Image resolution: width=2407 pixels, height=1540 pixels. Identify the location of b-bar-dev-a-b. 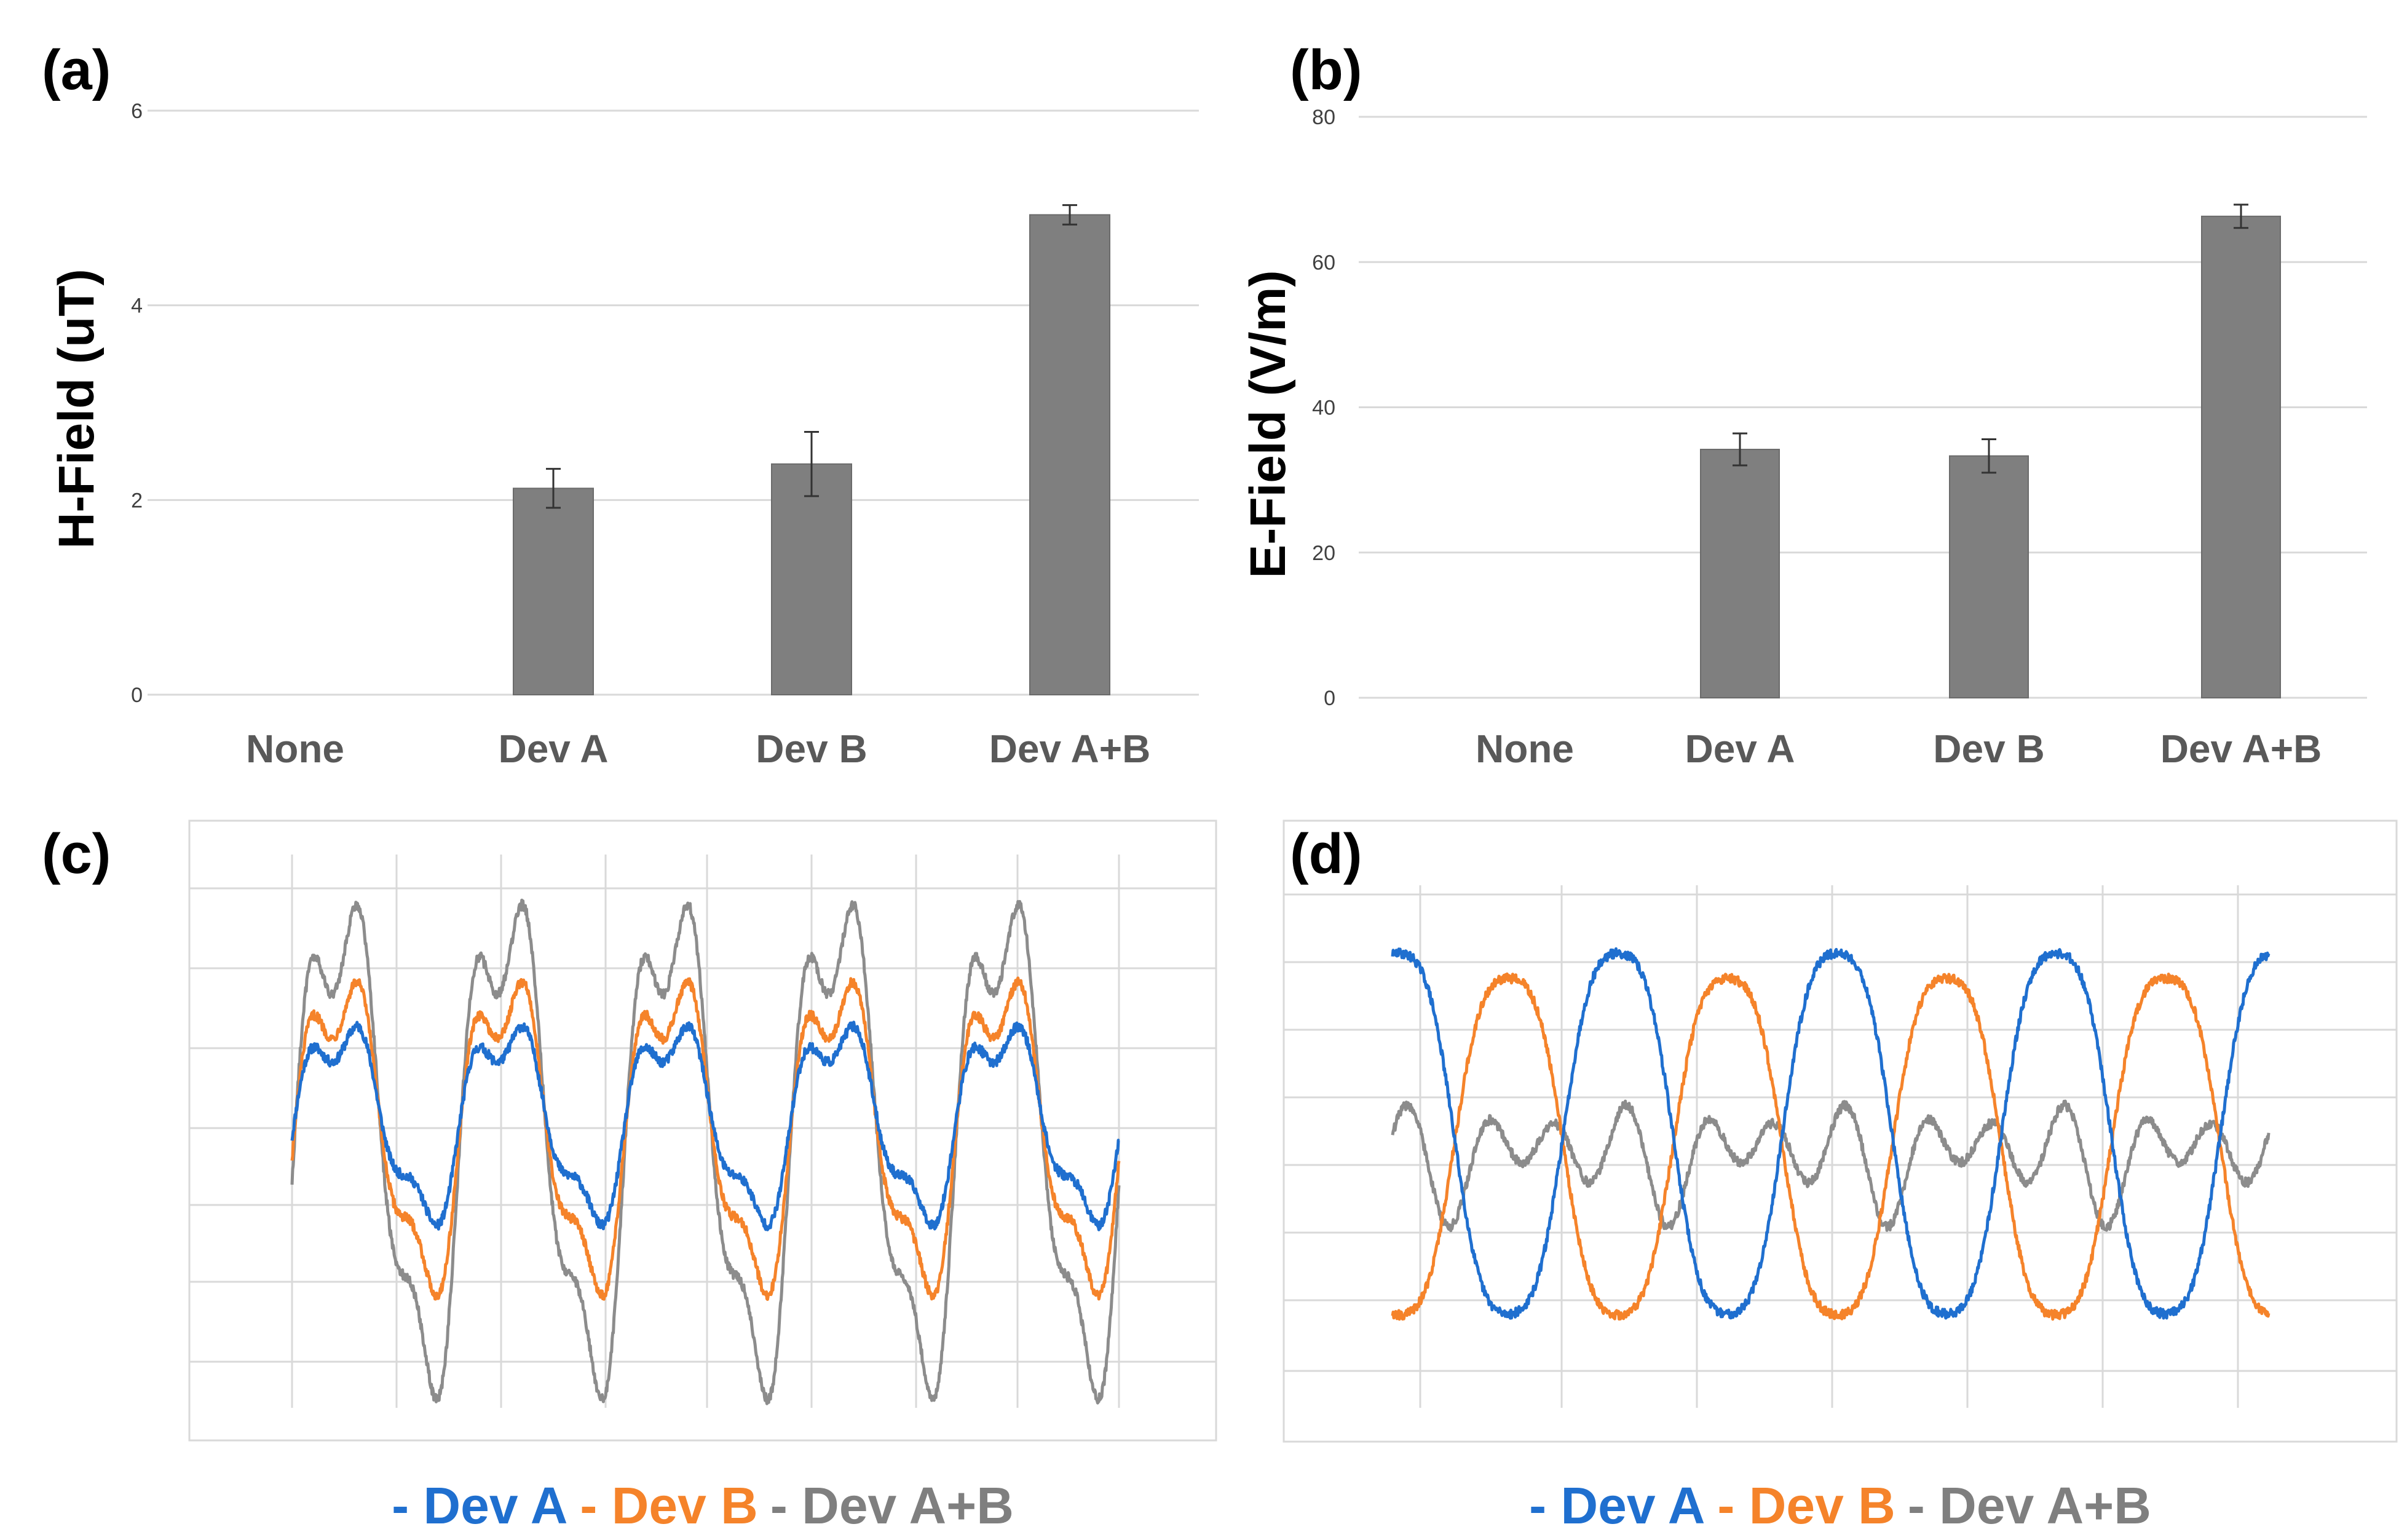
(2241, 457).